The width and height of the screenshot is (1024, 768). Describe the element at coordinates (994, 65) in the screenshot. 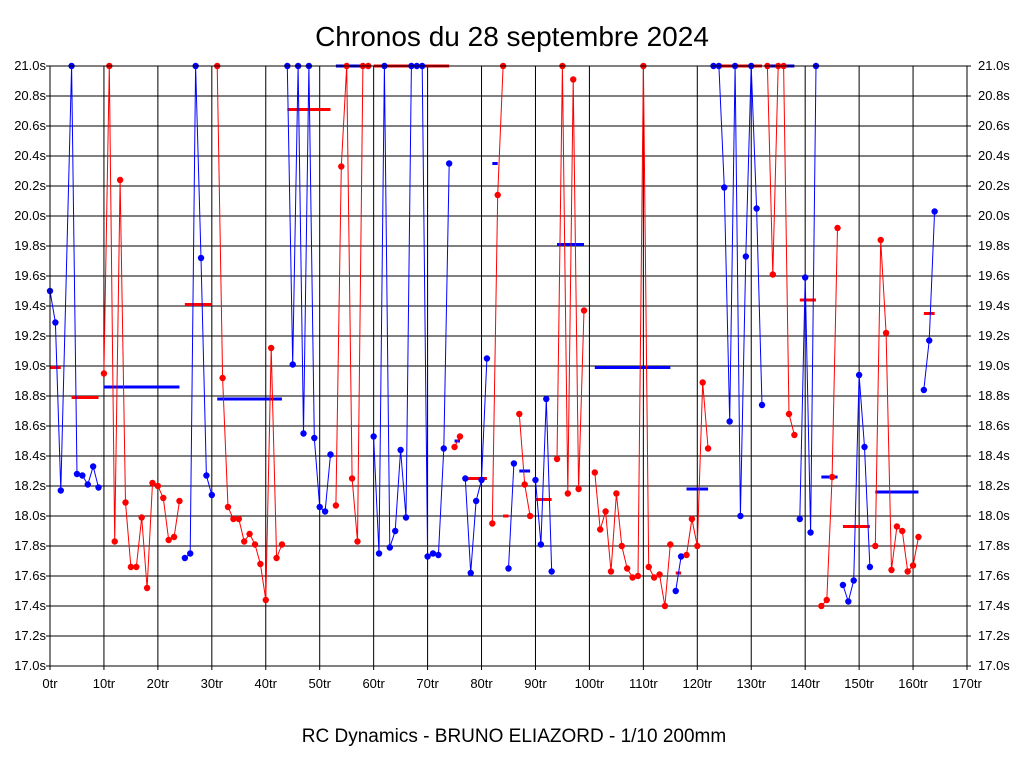

I see `y-tick-label: 21.0s` at that location.